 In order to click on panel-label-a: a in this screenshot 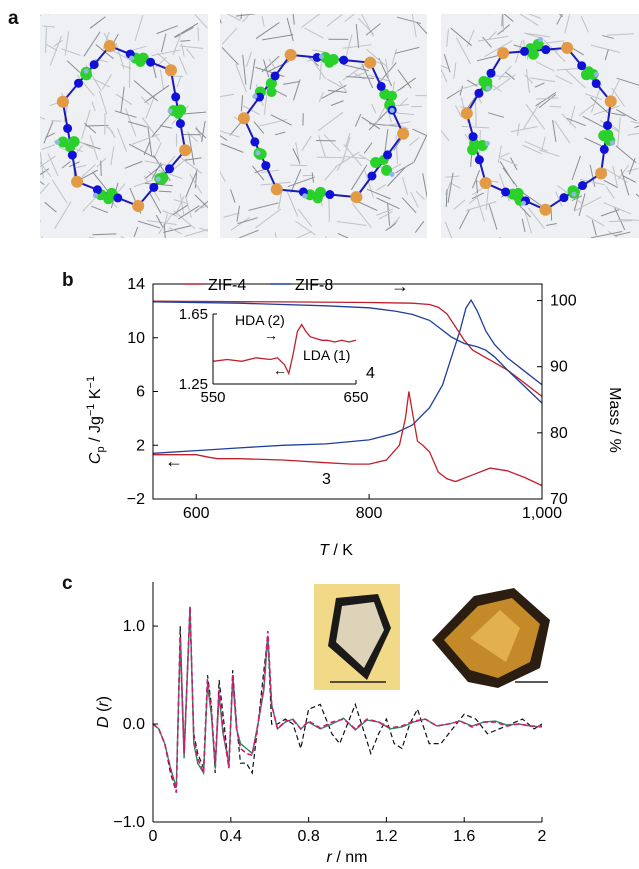, I will do `click(13, 18)`.